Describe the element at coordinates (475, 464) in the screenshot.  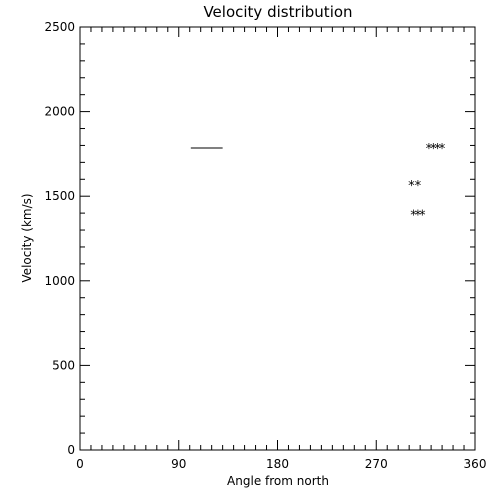
I see `x-tick-label: 360` at that location.